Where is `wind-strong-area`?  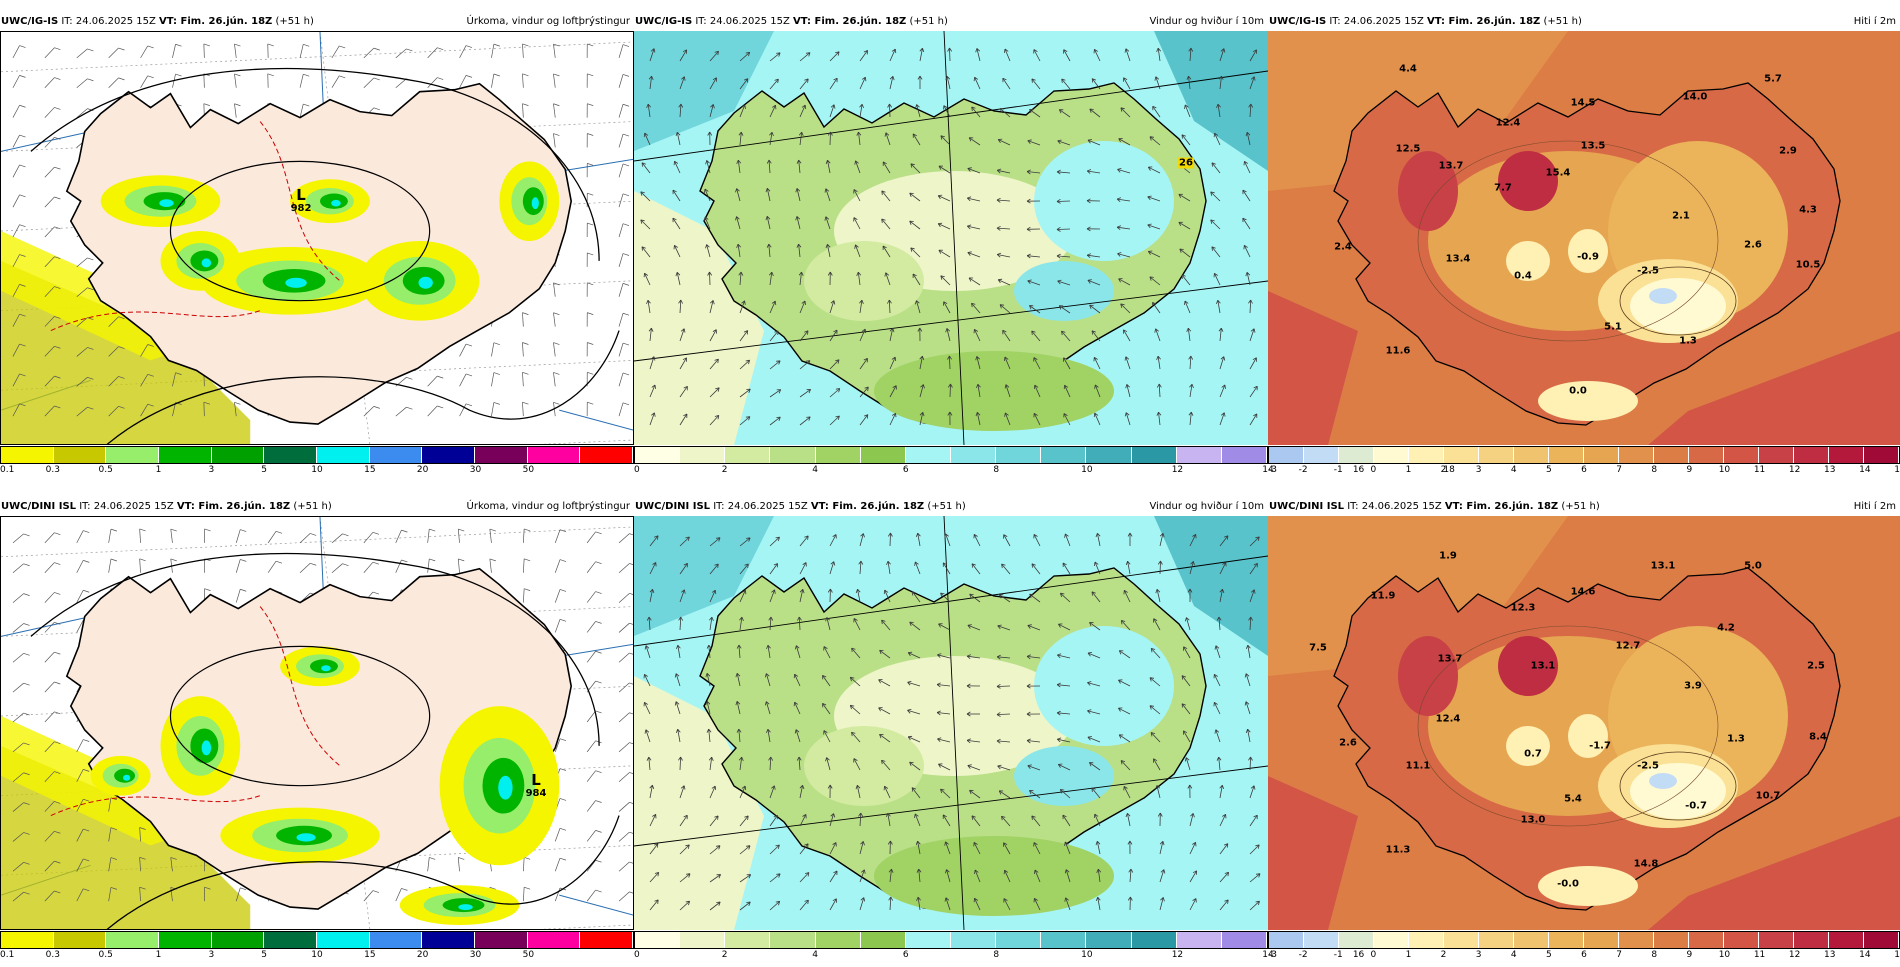
wind-strong-area is located at coordinates (1104, 201).